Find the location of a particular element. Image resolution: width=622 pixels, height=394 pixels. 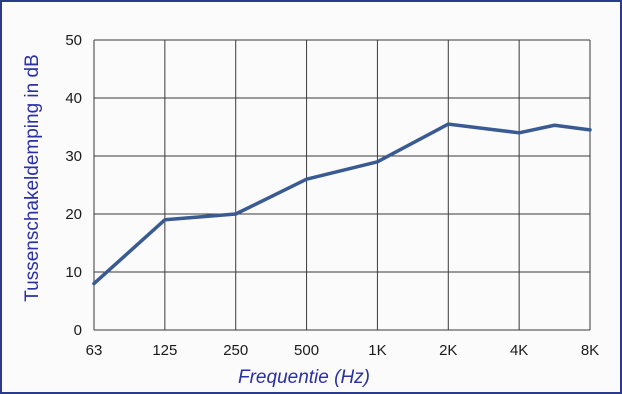

x-tick-label: 1K is located at coordinates (377, 350).